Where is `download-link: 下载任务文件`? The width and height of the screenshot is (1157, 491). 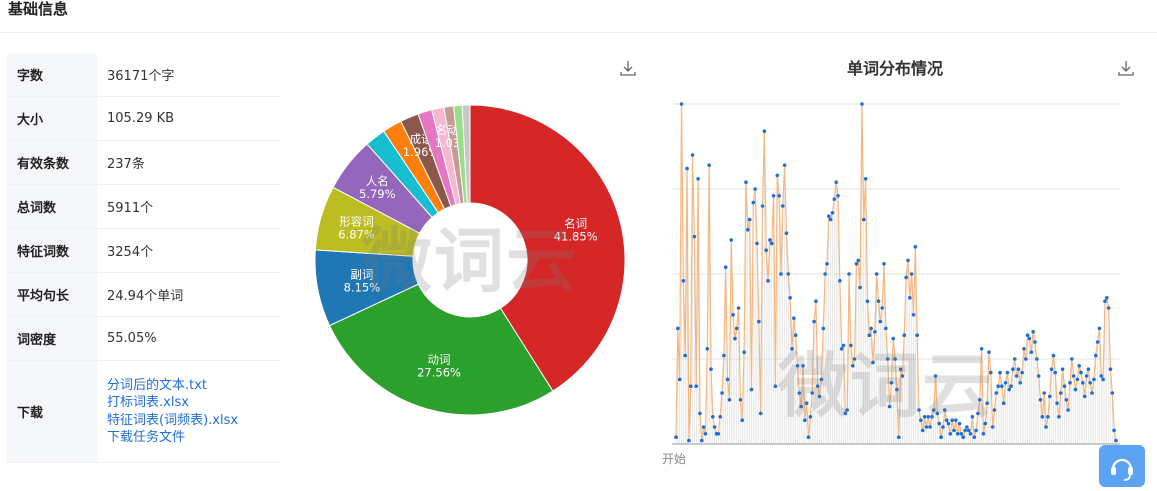
download-link: 下载任务文件 is located at coordinates (146, 437).